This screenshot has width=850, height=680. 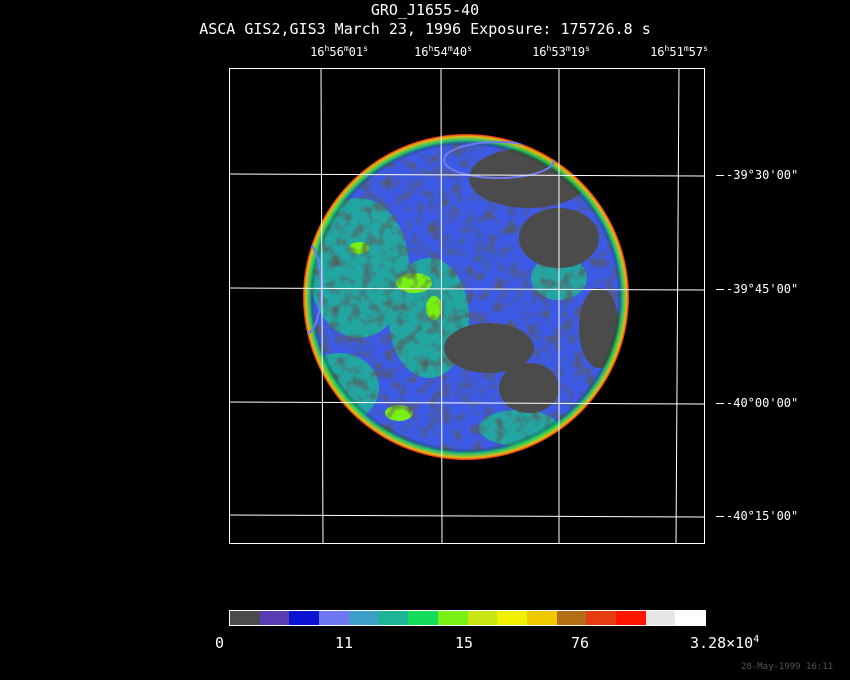 What do you see at coordinates (725, 643) in the screenshot?
I see `colorbar-label-max: 3.28×104` at bounding box center [725, 643].